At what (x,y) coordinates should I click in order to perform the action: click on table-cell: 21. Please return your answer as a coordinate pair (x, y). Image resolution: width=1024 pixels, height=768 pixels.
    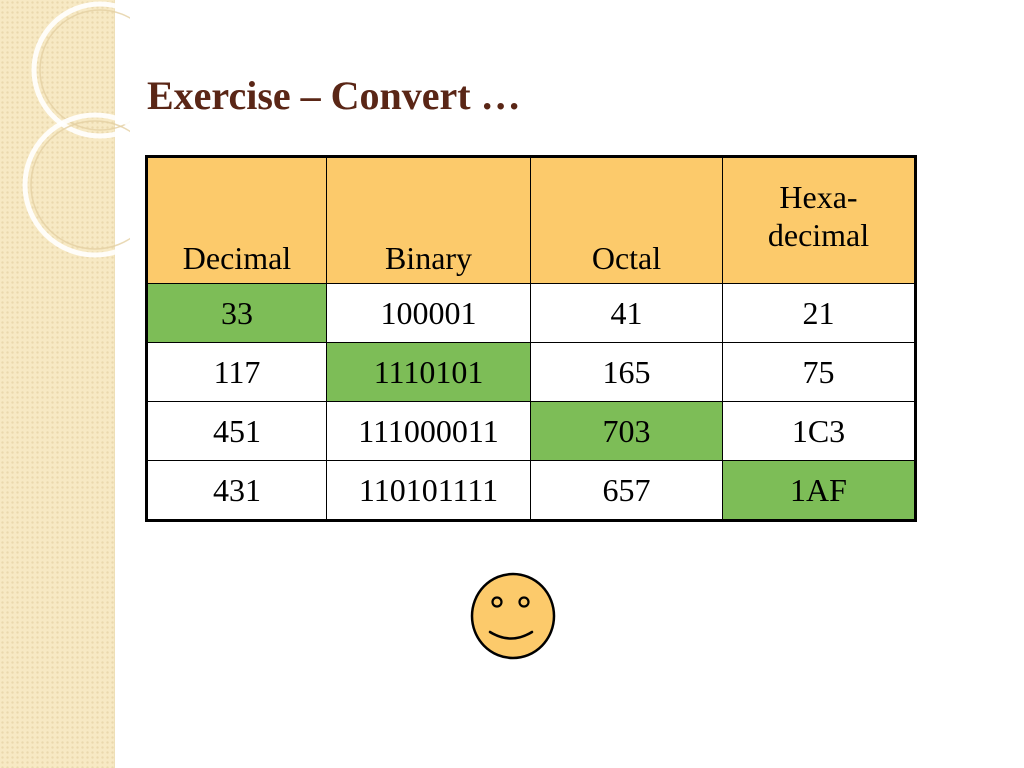
    Looking at the image, I should click on (819, 313).